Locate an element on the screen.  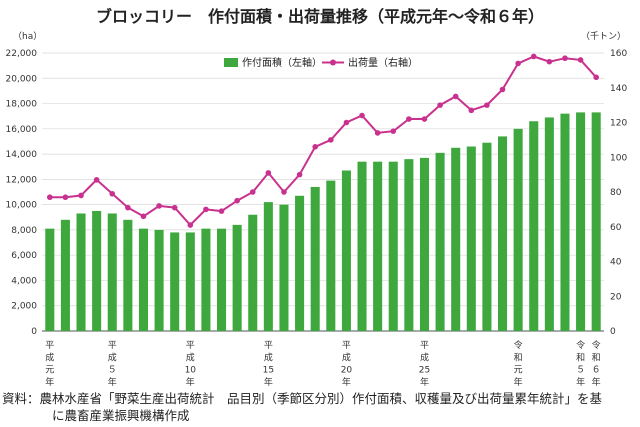
legend-swatch-area is located at coordinates (231, 62).